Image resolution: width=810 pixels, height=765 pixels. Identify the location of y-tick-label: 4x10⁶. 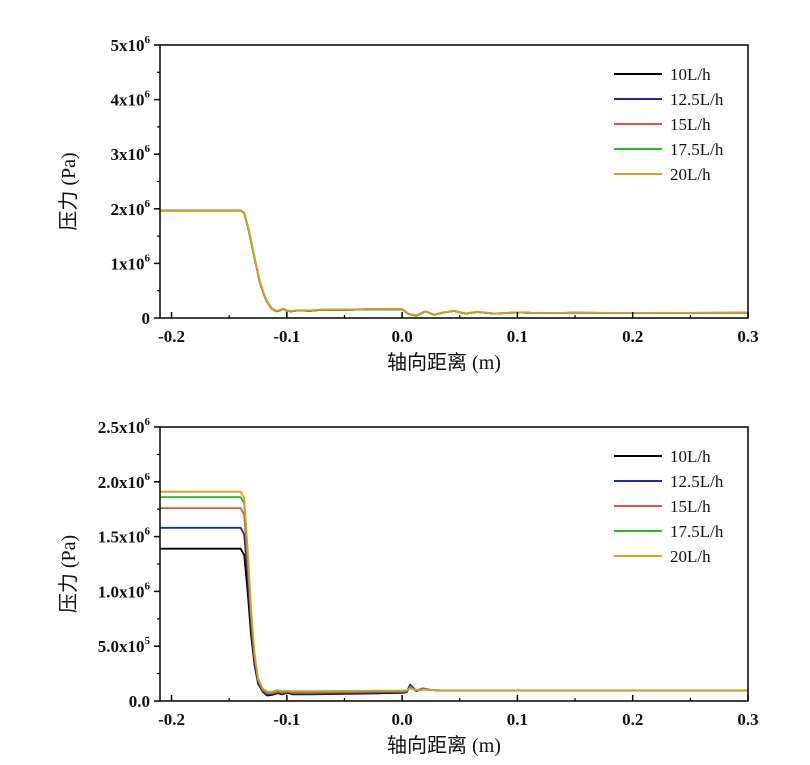
(131, 99).